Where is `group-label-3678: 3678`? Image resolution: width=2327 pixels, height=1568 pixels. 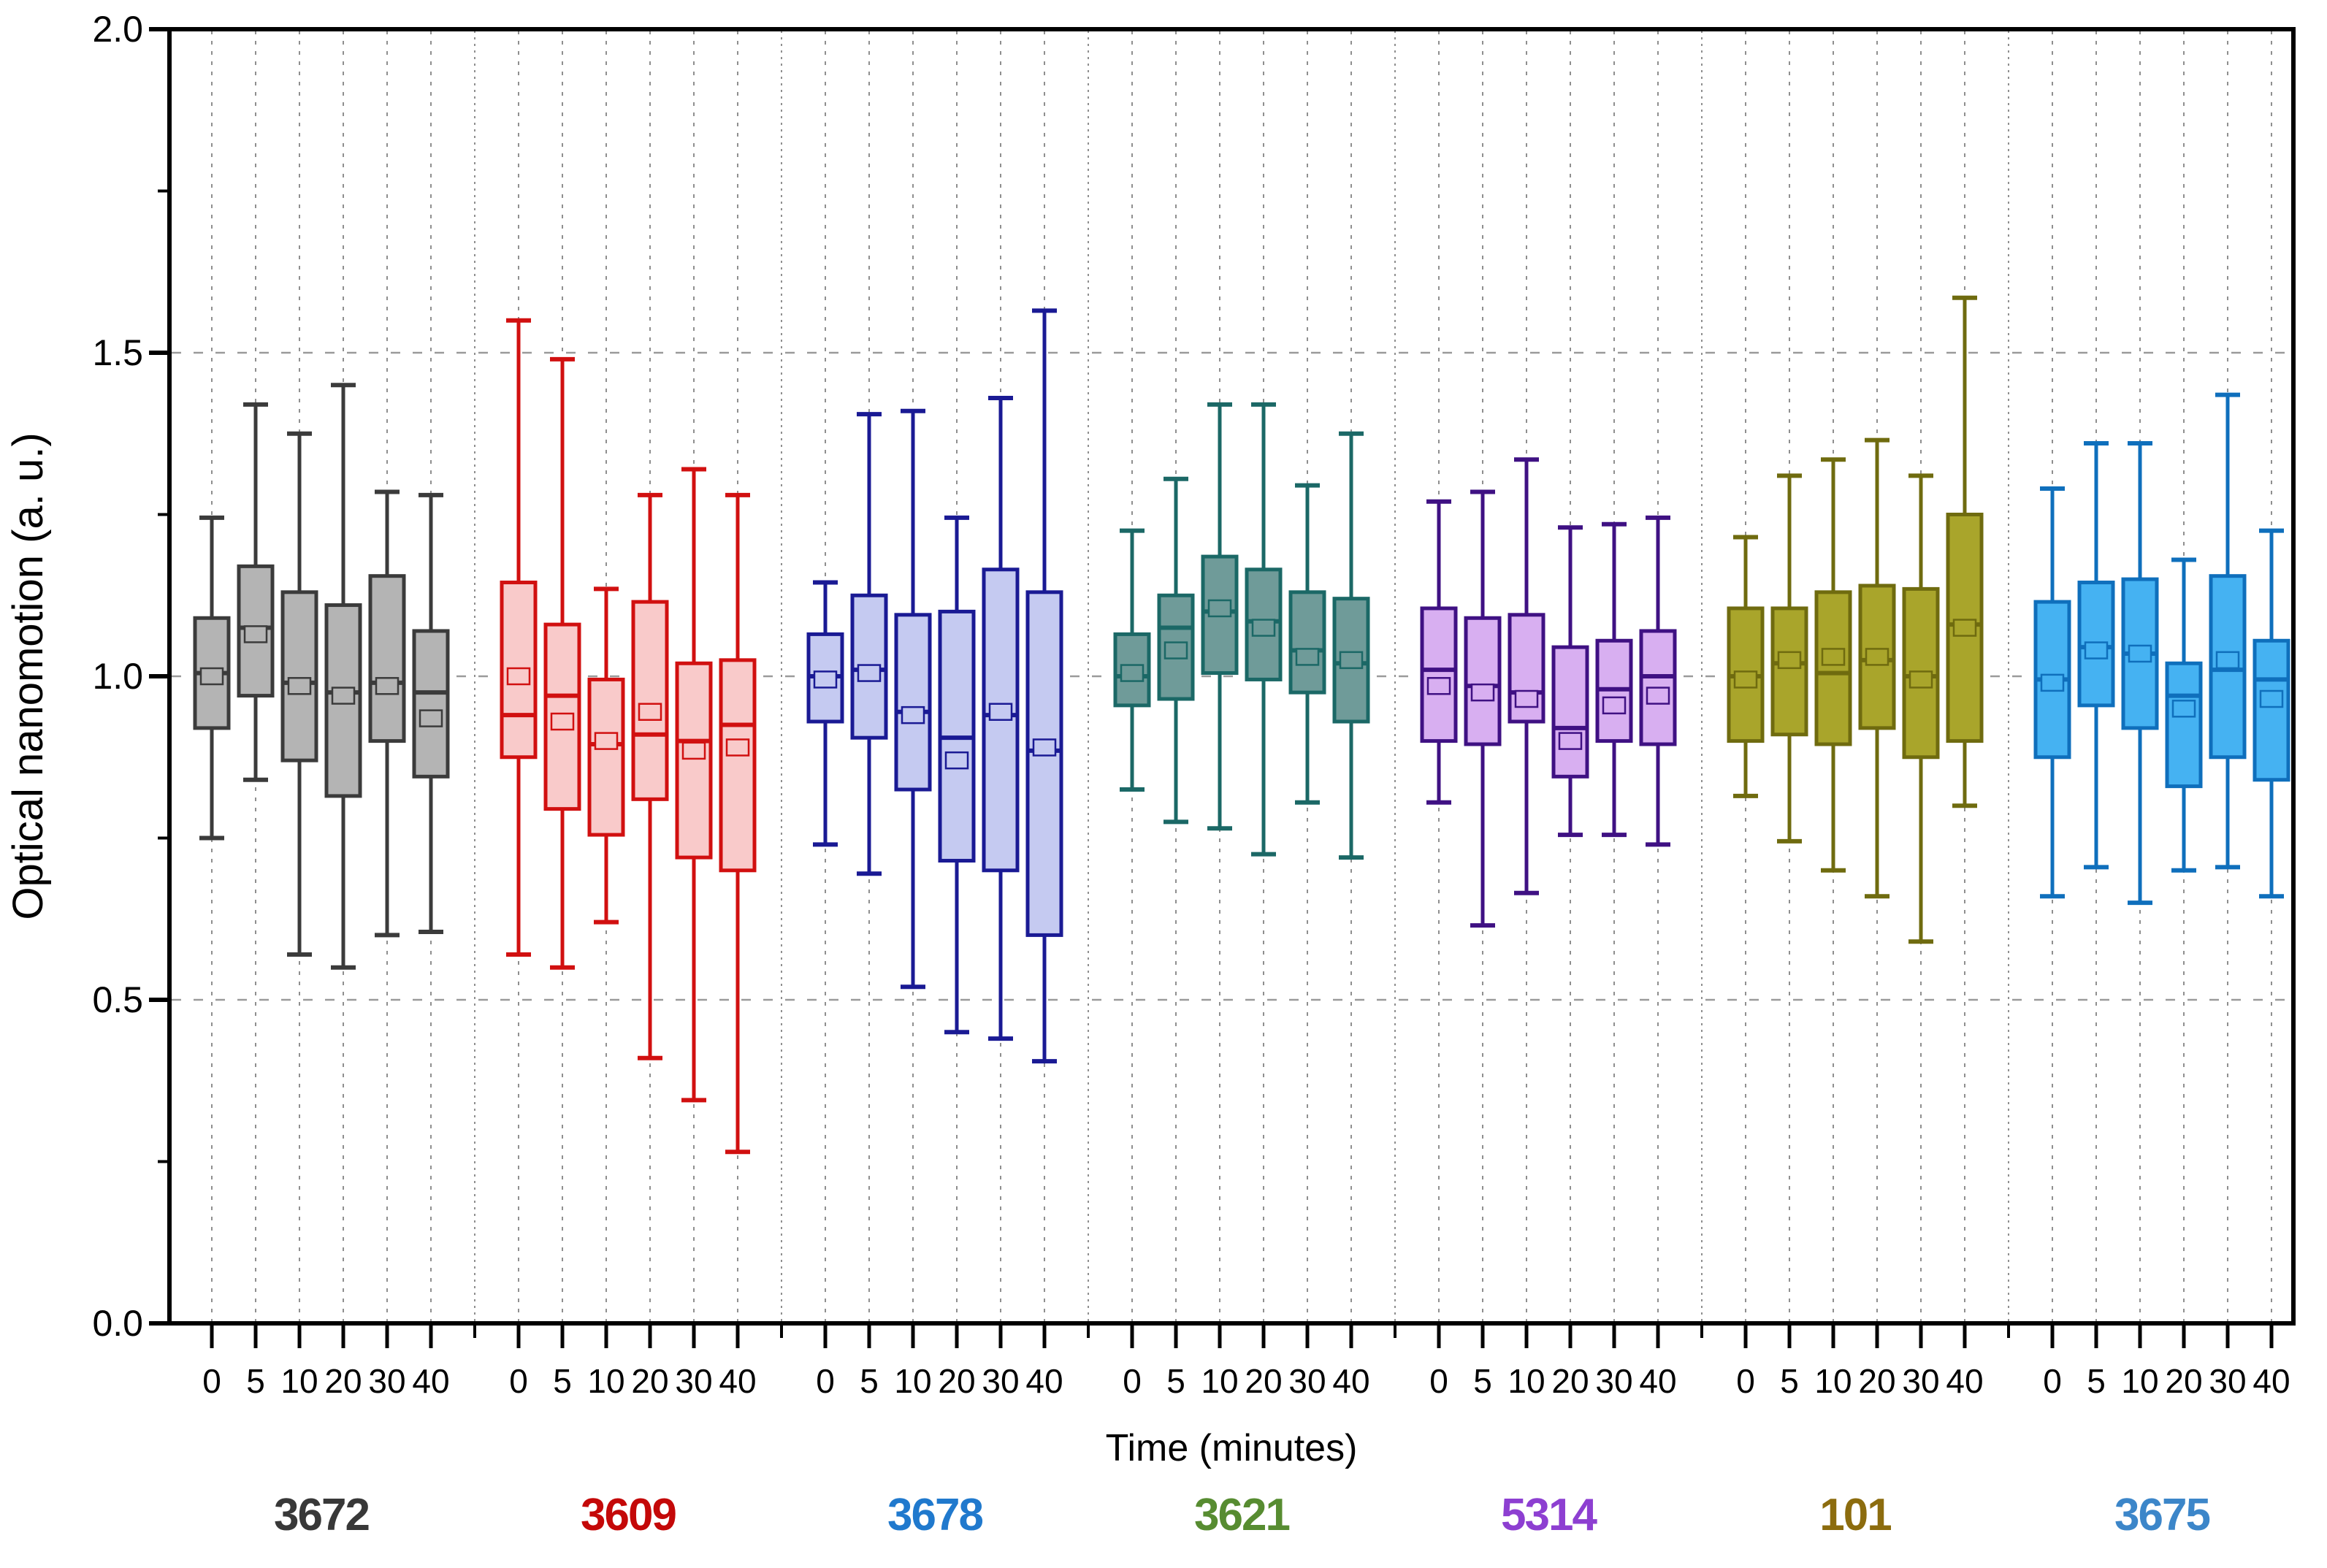 group-label-3678: 3678 is located at coordinates (934, 1515).